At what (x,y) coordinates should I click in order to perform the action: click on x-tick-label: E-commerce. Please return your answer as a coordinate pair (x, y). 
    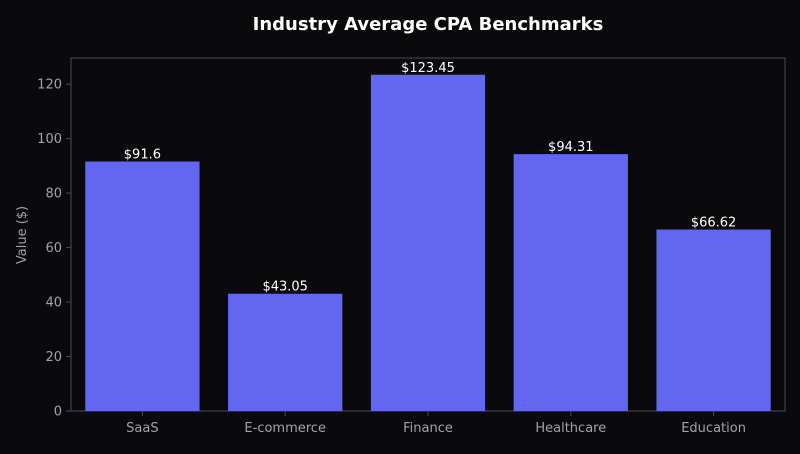
    Looking at the image, I should click on (285, 428).